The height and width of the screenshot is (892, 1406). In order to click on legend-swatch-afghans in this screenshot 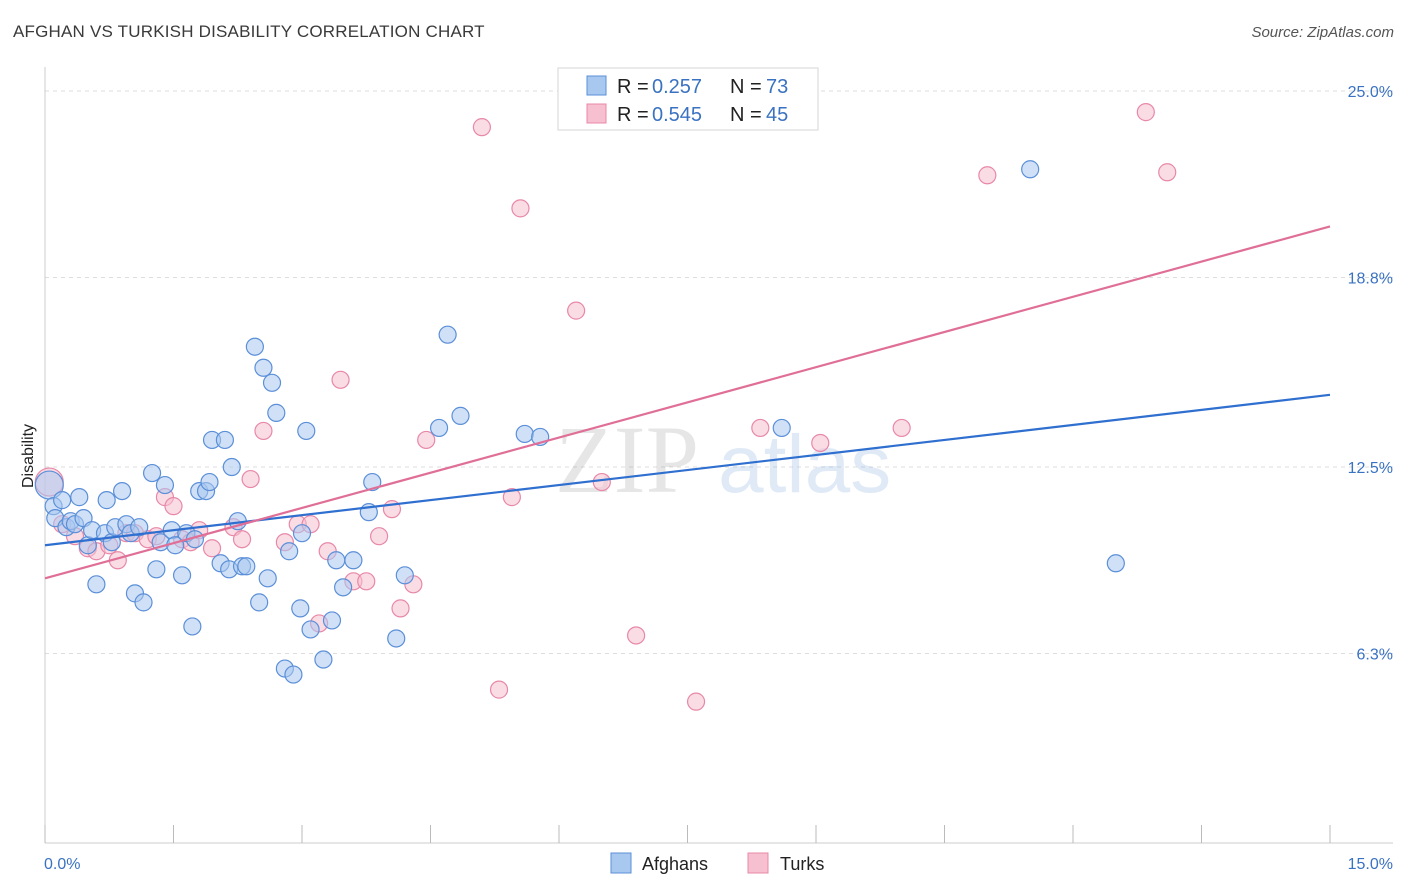, I will do `click(596, 85)`.